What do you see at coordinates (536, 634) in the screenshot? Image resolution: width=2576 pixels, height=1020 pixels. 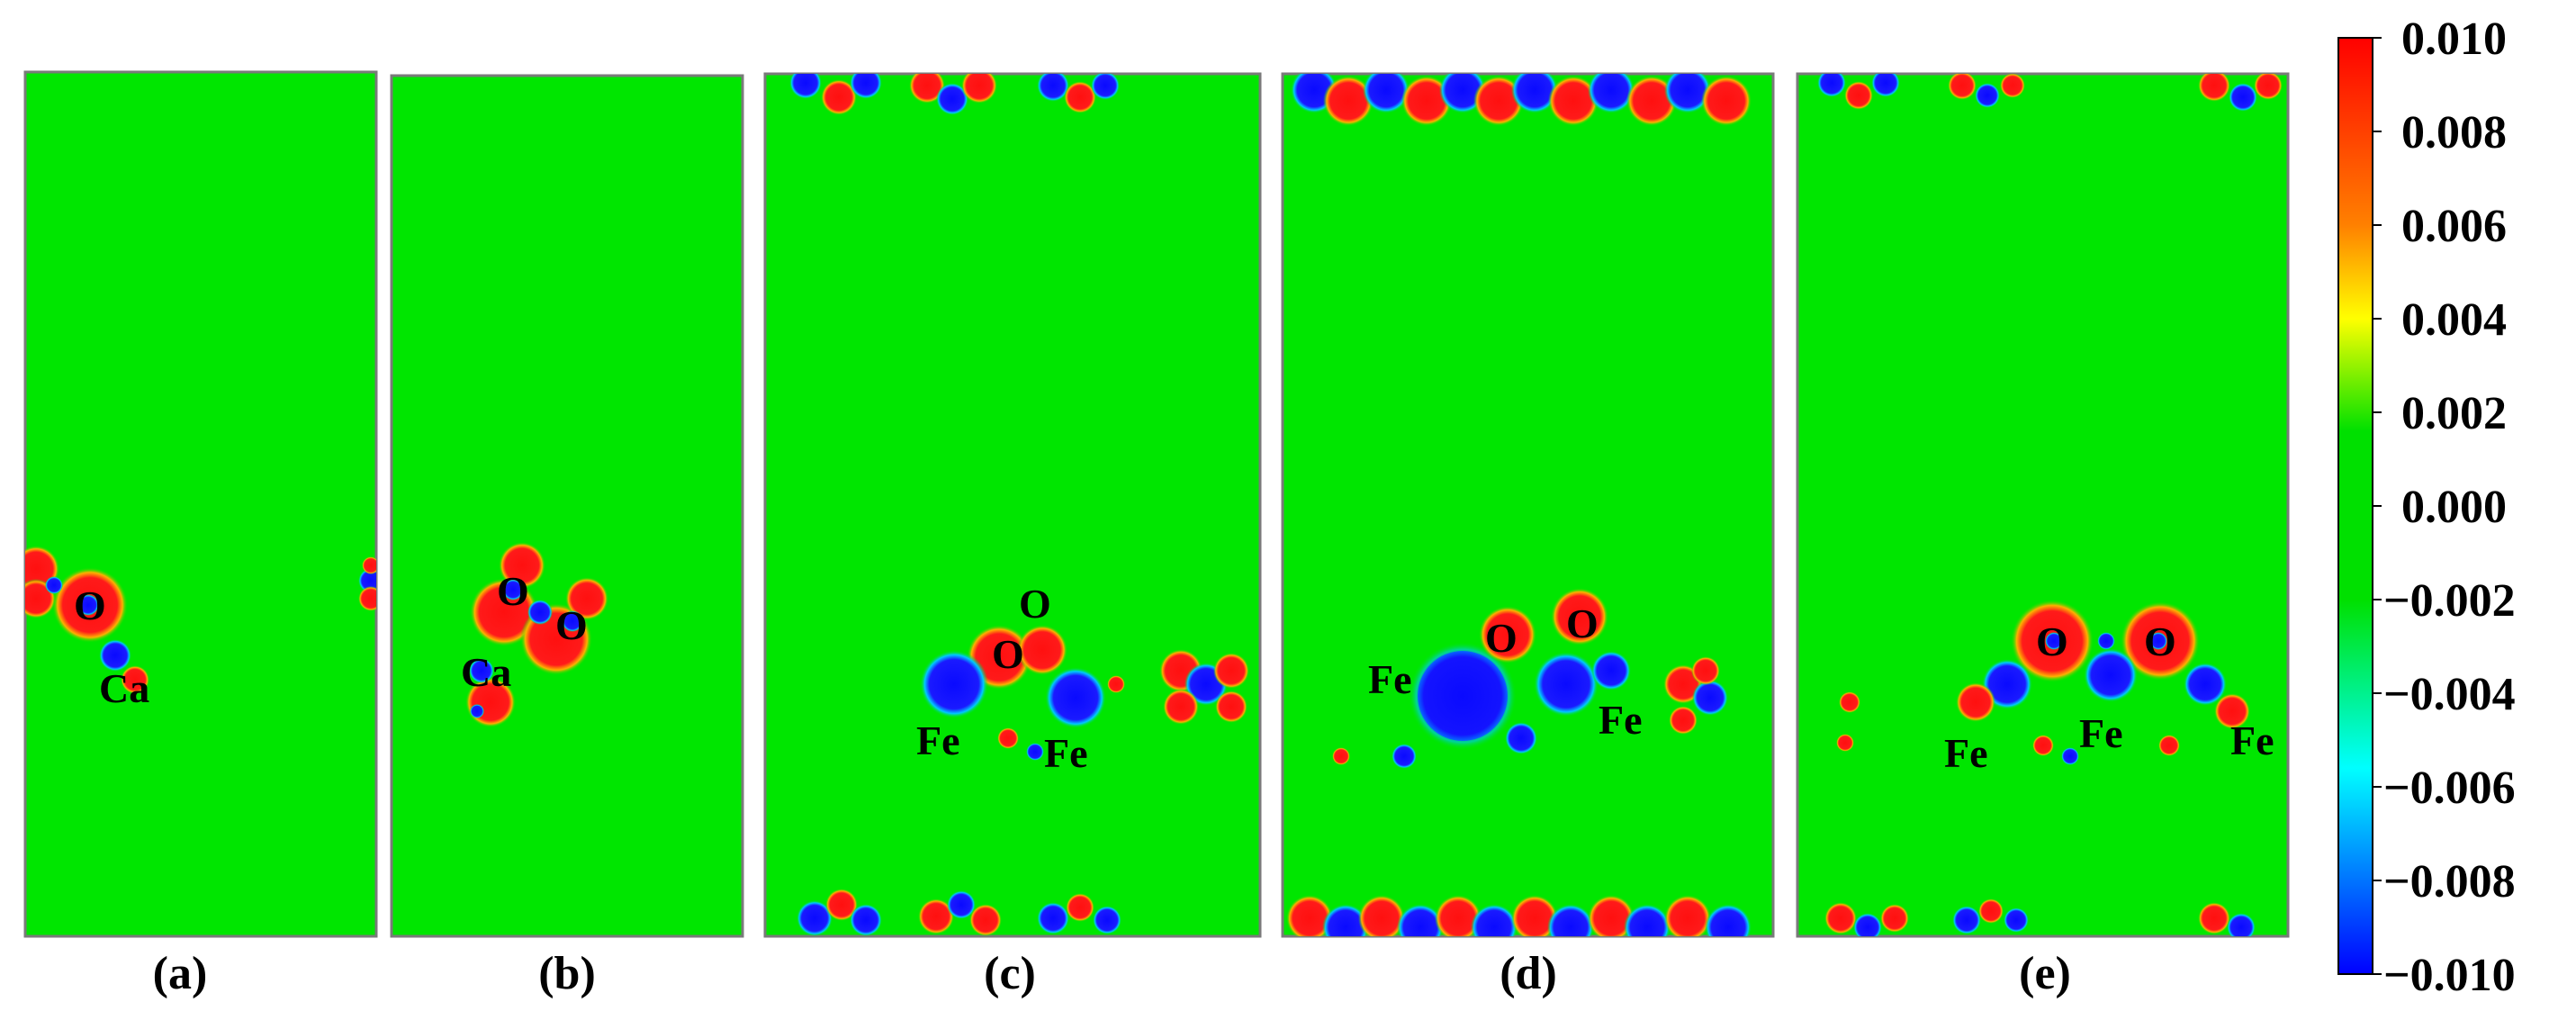 I see `panel-b-density` at bounding box center [536, 634].